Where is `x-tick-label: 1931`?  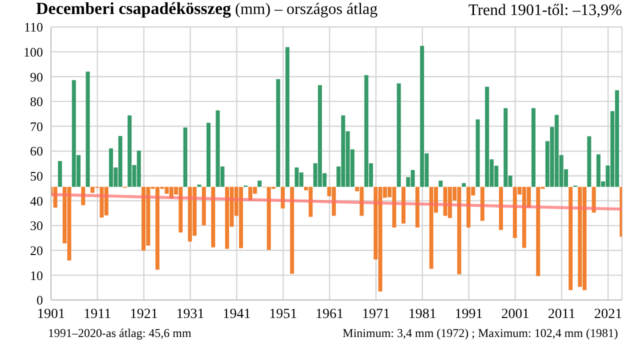 x-tick-label: 1931 is located at coordinates (190, 314).